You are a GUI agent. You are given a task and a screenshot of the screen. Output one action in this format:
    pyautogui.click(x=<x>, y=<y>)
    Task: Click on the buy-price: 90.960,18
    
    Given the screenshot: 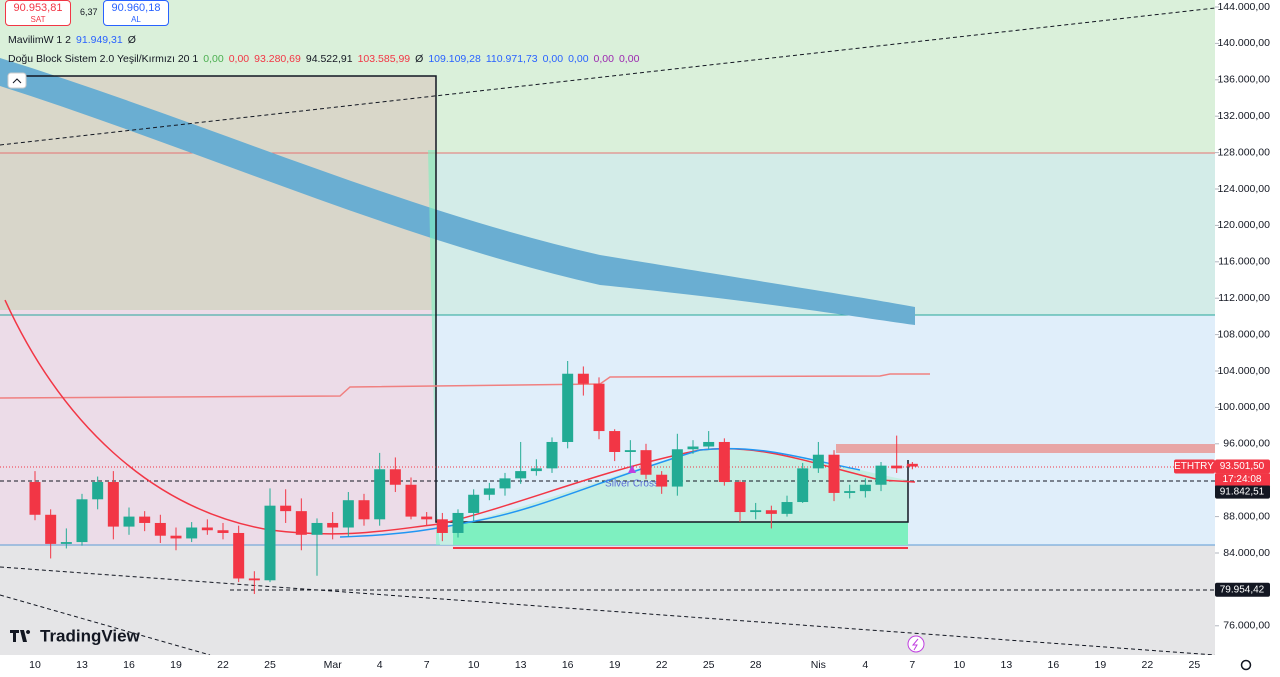 What is the action you would take?
    pyautogui.click(x=136, y=8)
    